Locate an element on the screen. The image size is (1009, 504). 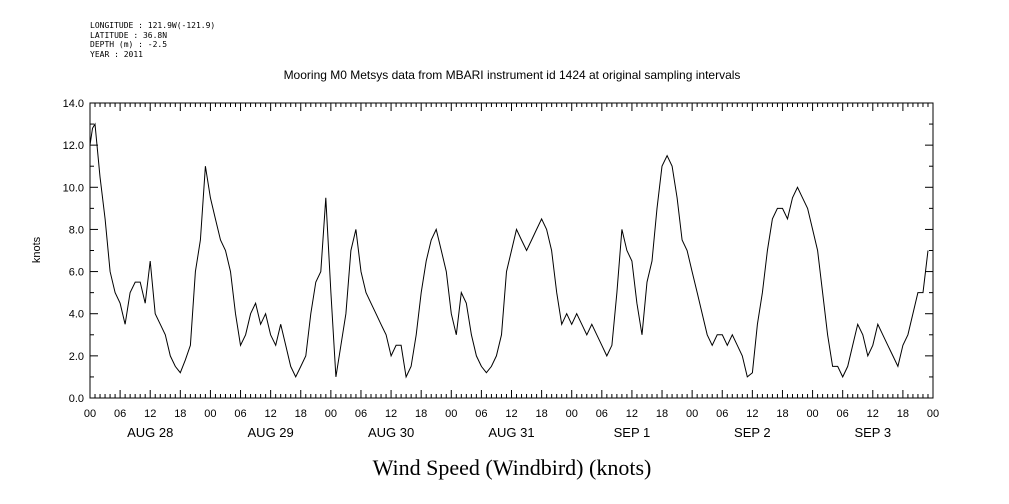
latitude-text: LATITUDE : 36.8N is located at coordinates (129, 35).